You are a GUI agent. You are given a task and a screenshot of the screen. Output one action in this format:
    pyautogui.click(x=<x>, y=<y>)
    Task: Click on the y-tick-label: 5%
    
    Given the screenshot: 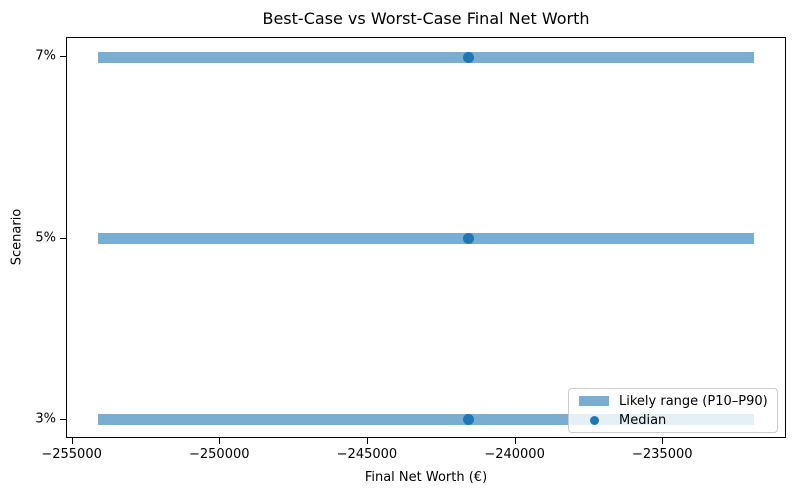 What is the action you would take?
    pyautogui.click(x=45, y=237)
    